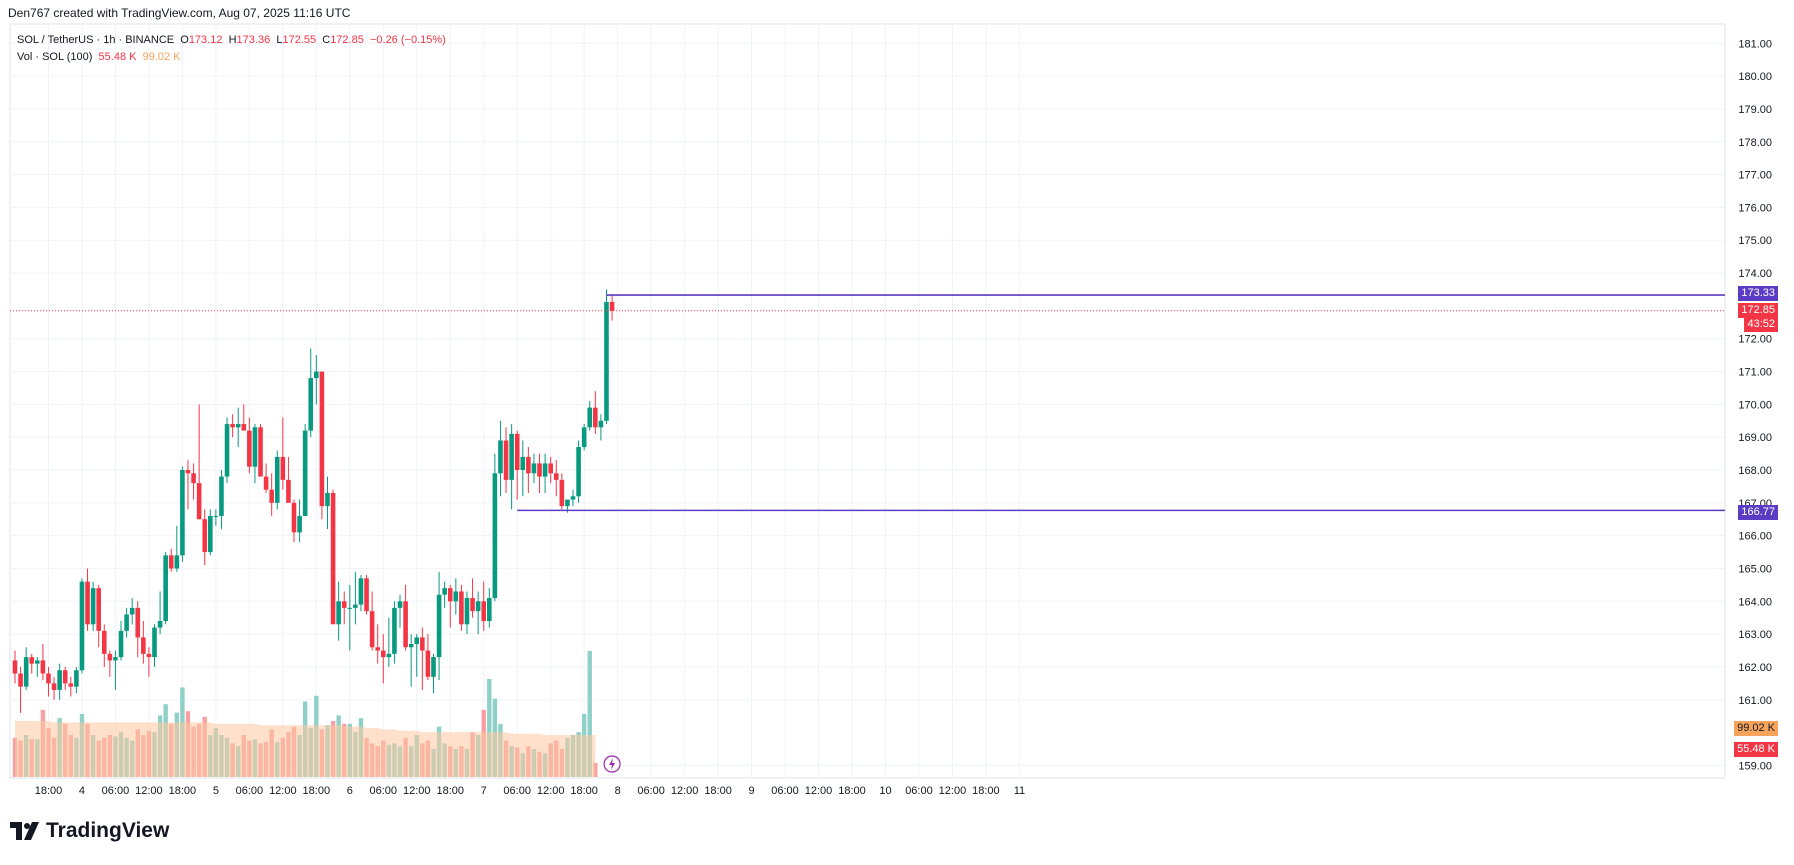 This screenshot has height=865, width=1794. Describe the element at coordinates (117, 57) in the screenshot. I see `volume-value: 55.48 K` at that location.